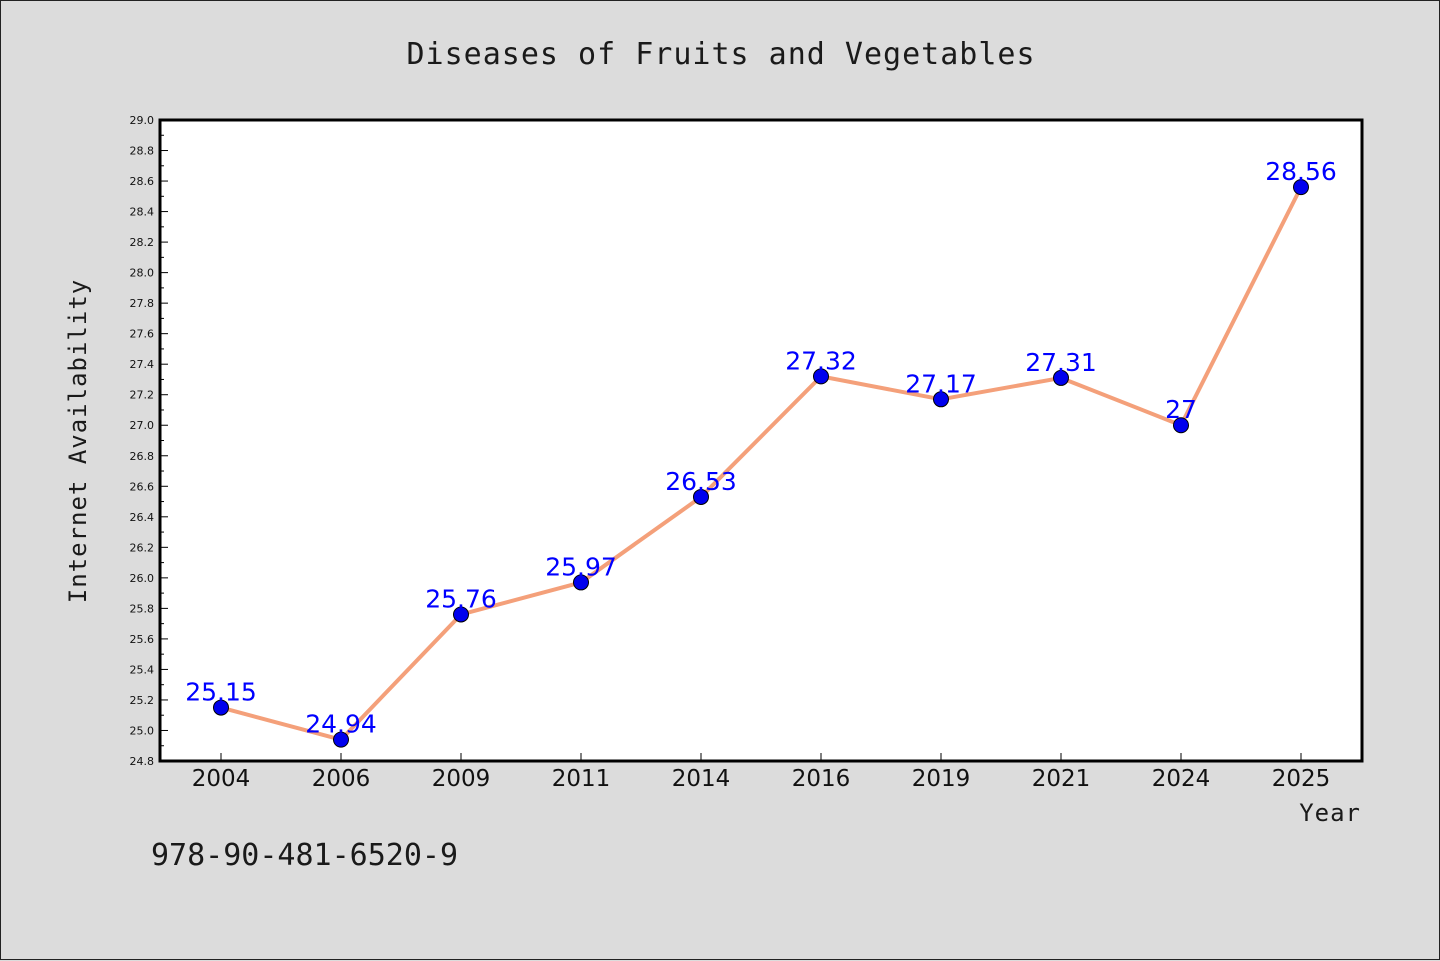 The width and height of the screenshot is (1440, 961). What do you see at coordinates (581, 779) in the screenshot?
I see `x-tick-label: 2011` at bounding box center [581, 779].